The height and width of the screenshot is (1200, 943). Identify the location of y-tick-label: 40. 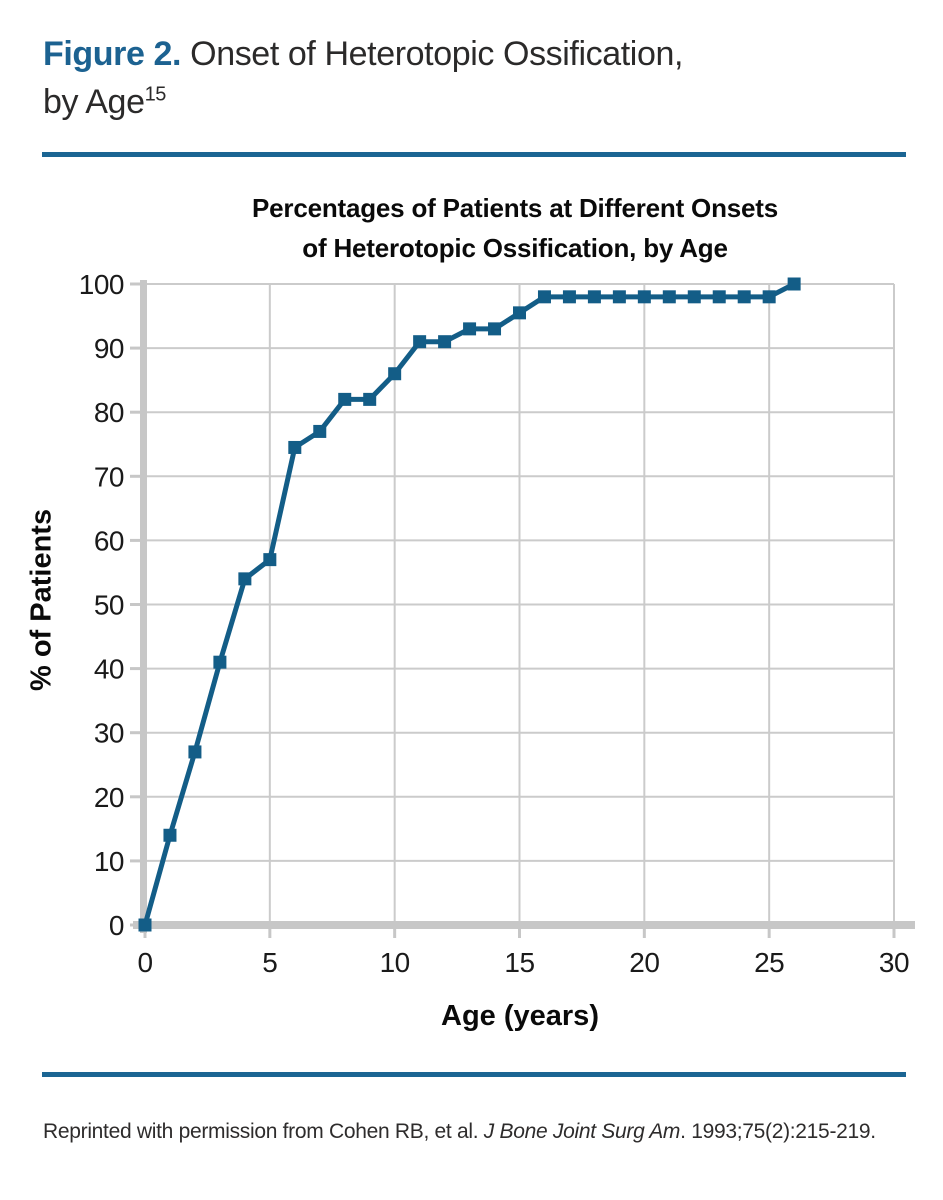
(109, 669).